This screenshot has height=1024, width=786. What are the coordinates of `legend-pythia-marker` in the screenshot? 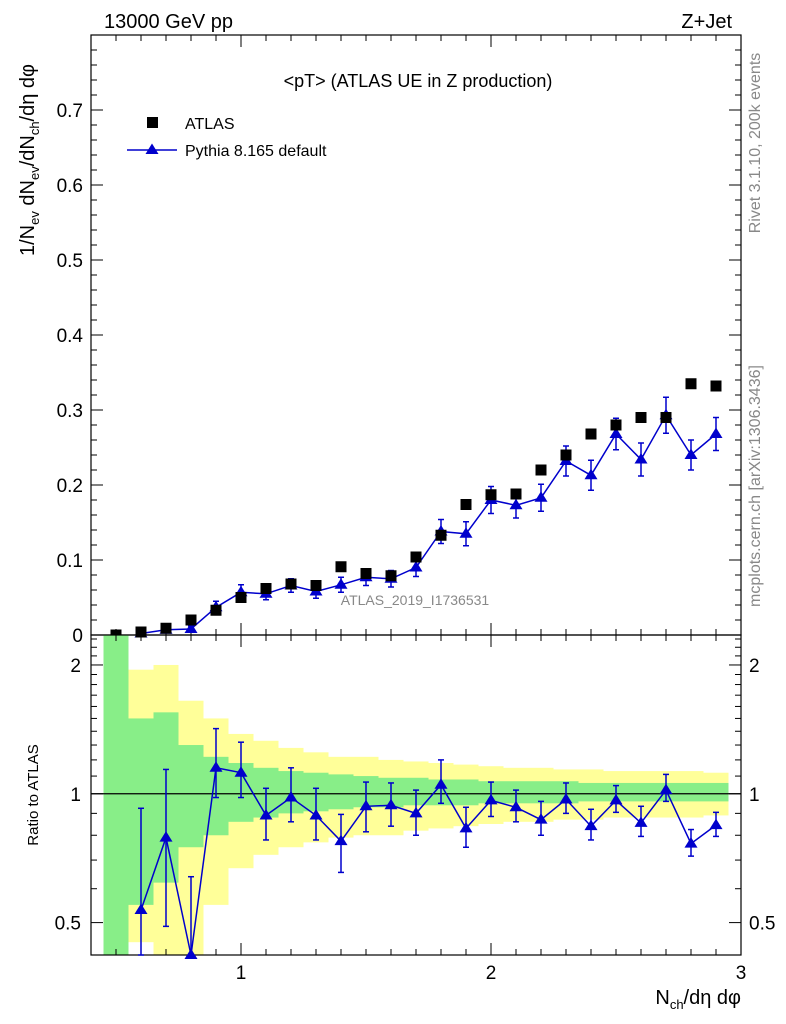 It's located at (152, 148).